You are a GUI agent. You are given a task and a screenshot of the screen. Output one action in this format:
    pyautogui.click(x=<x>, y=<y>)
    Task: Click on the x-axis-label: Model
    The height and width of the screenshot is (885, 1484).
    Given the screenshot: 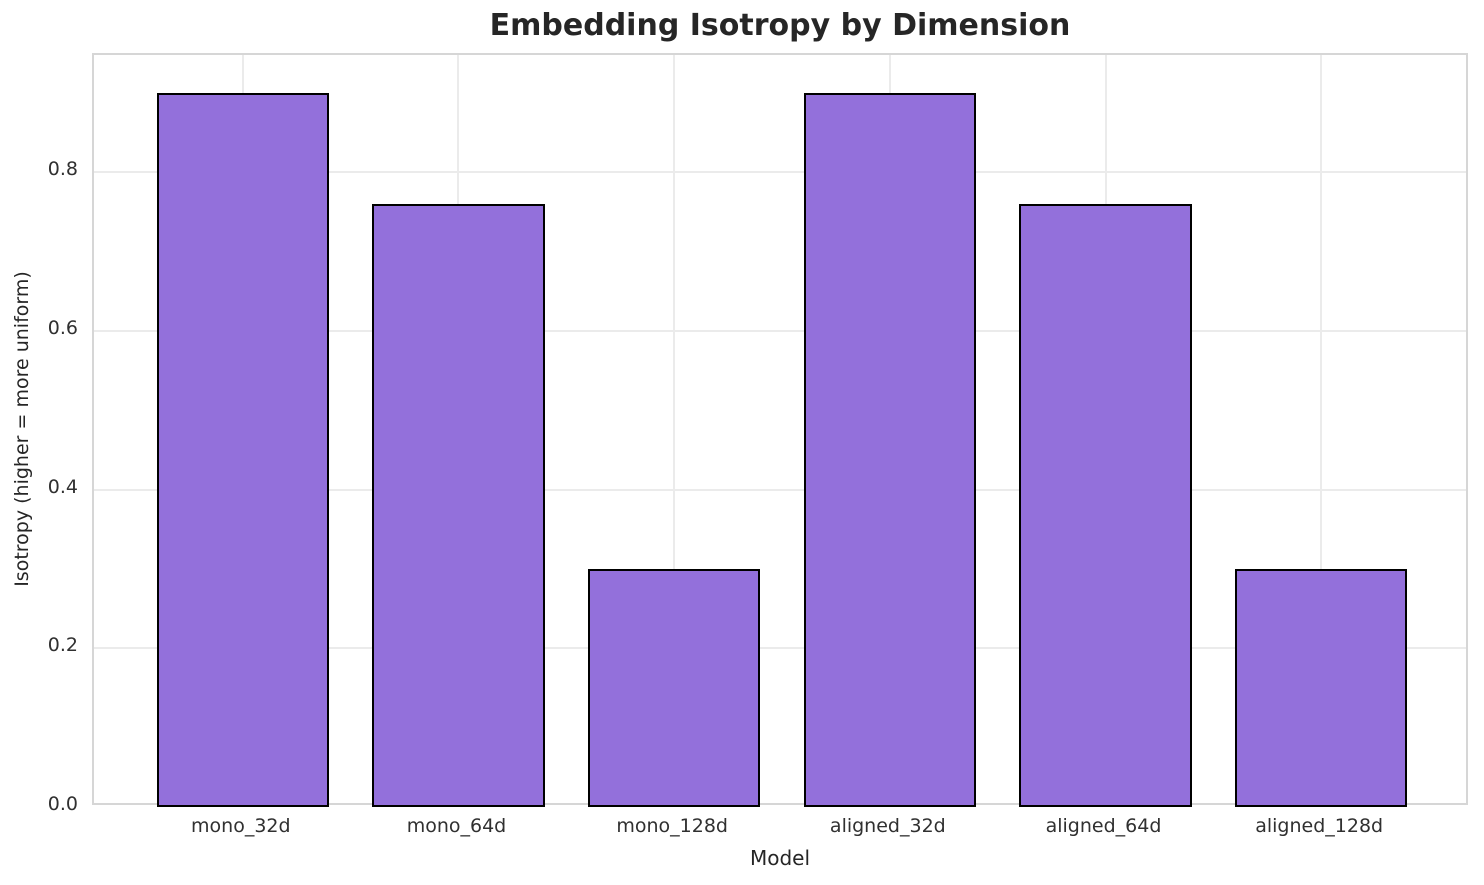 What is the action you would take?
    pyautogui.click(x=780, y=858)
    